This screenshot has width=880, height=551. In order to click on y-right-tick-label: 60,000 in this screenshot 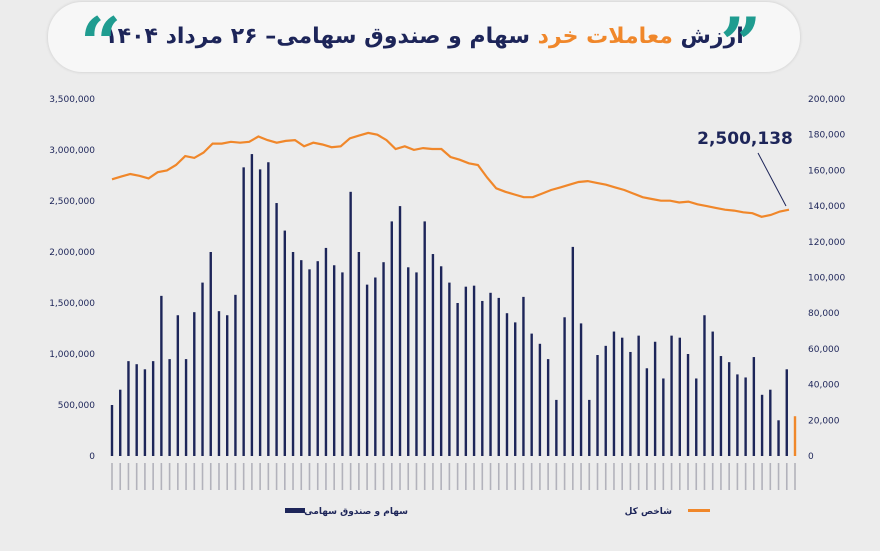, I will do `click(824, 350)`.